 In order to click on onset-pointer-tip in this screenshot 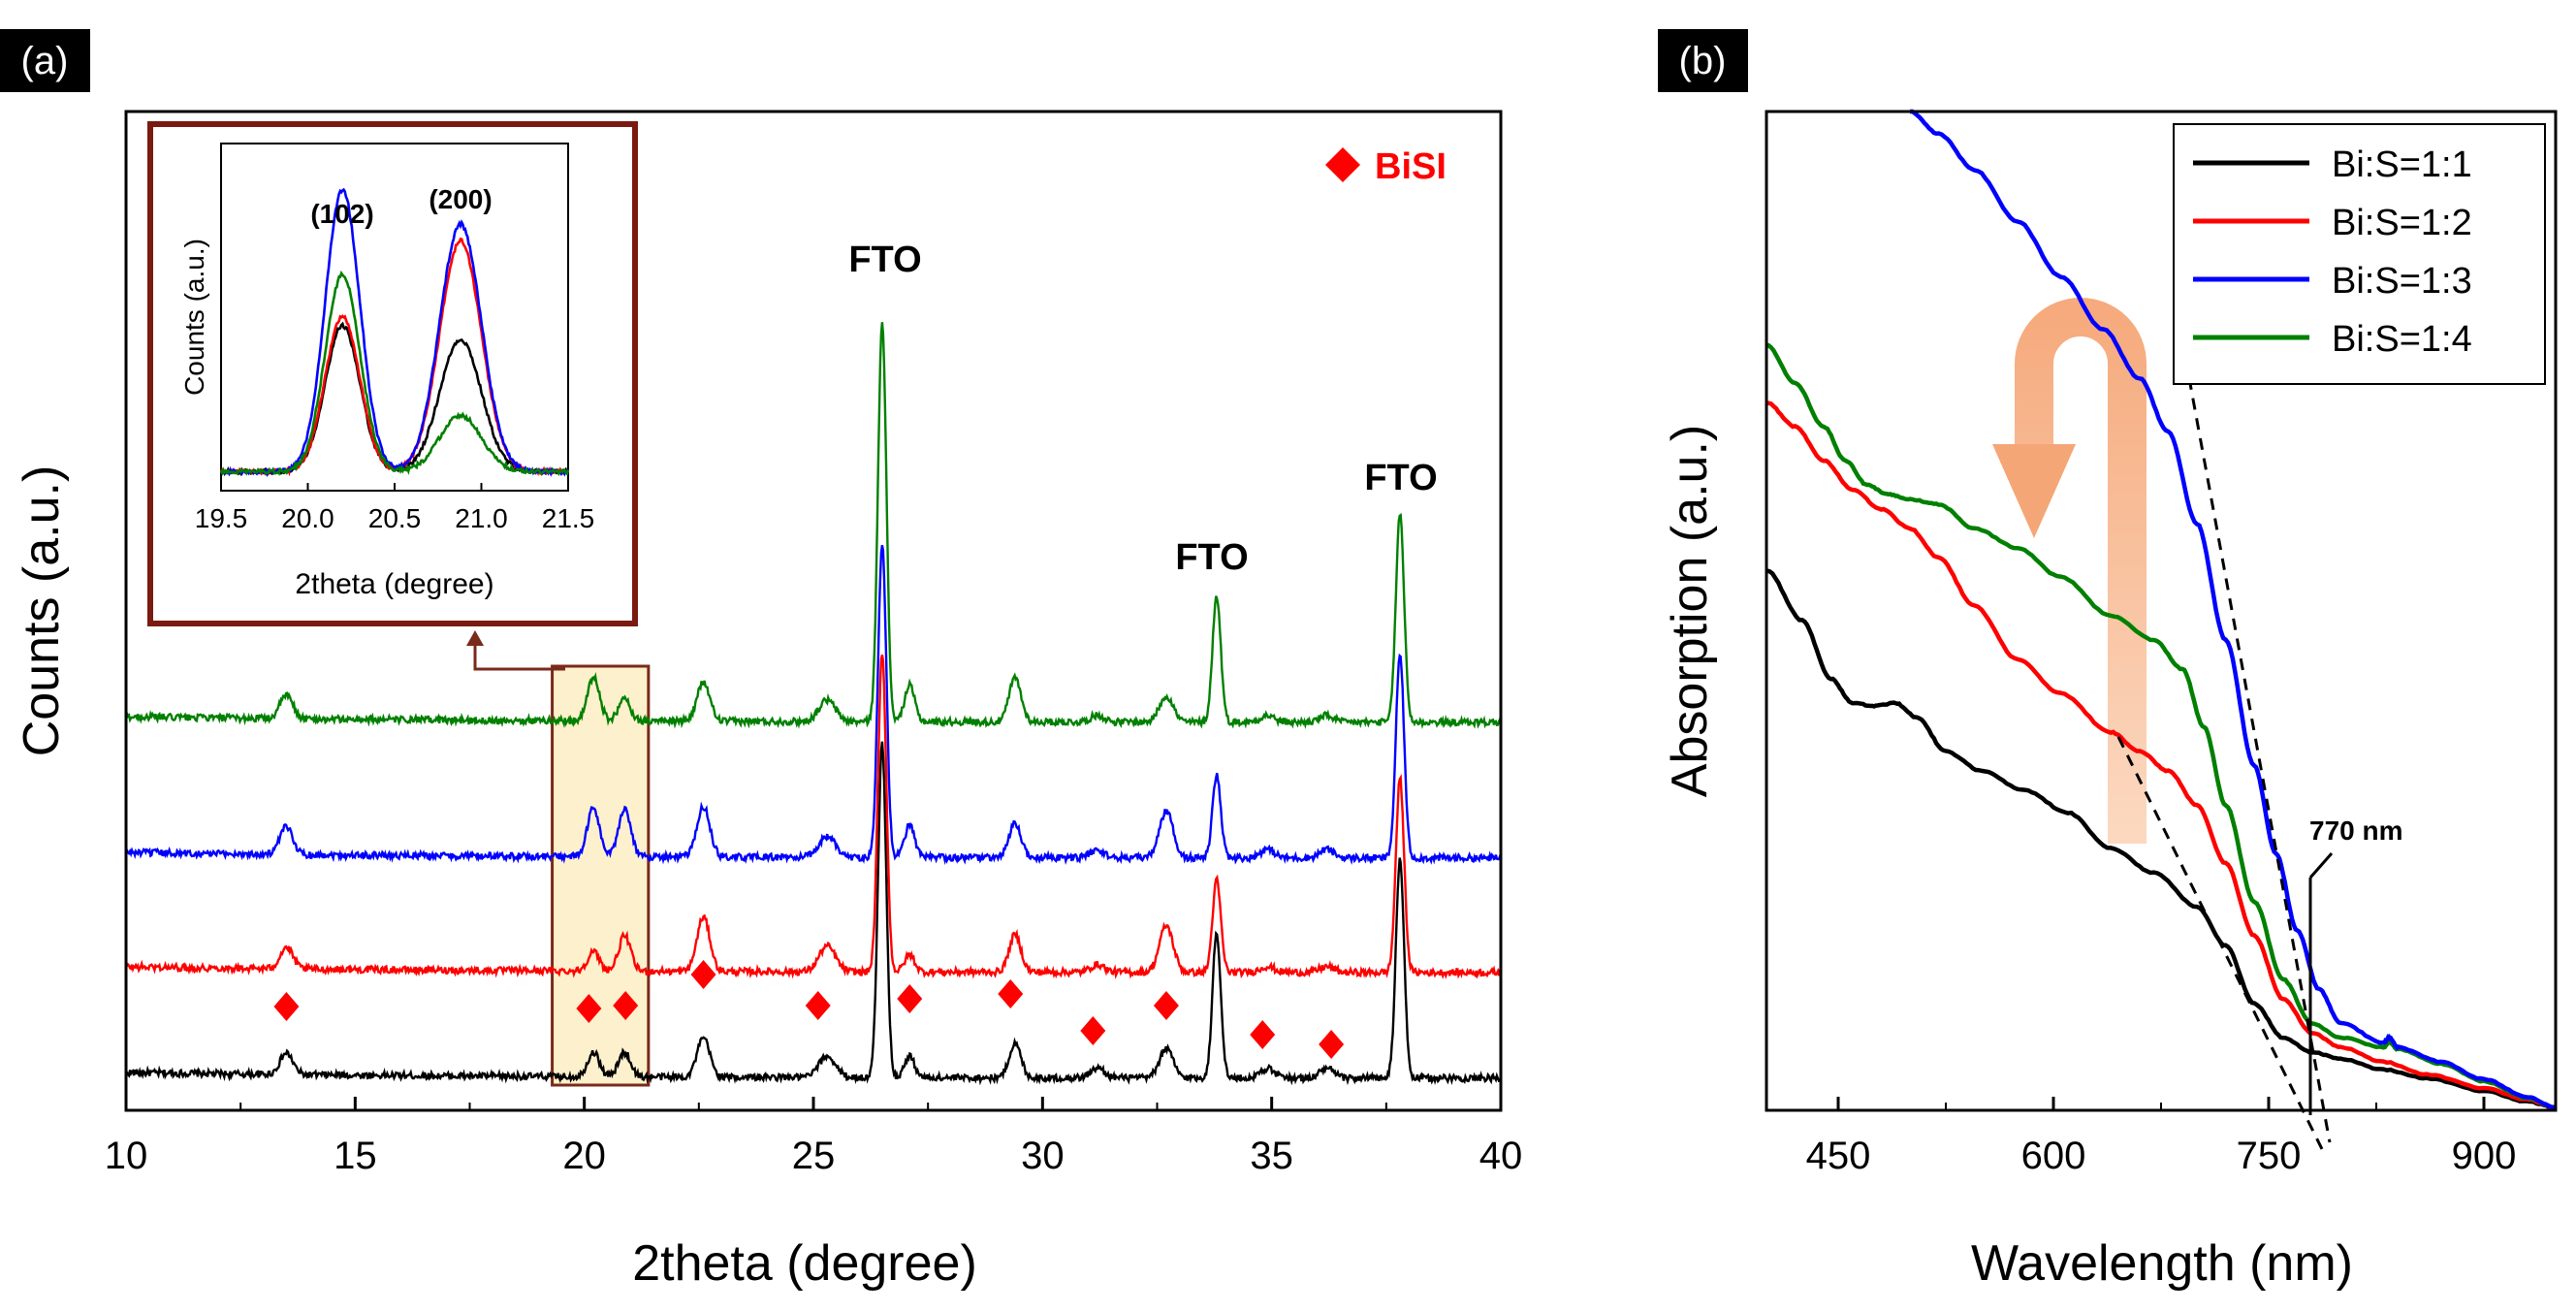, I will do `click(2321, 865)`.